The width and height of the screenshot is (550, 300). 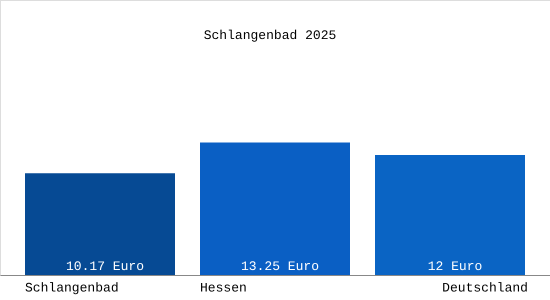 I want to click on chart-title: Schlangenbad 2025, so click(x=270, y=35).